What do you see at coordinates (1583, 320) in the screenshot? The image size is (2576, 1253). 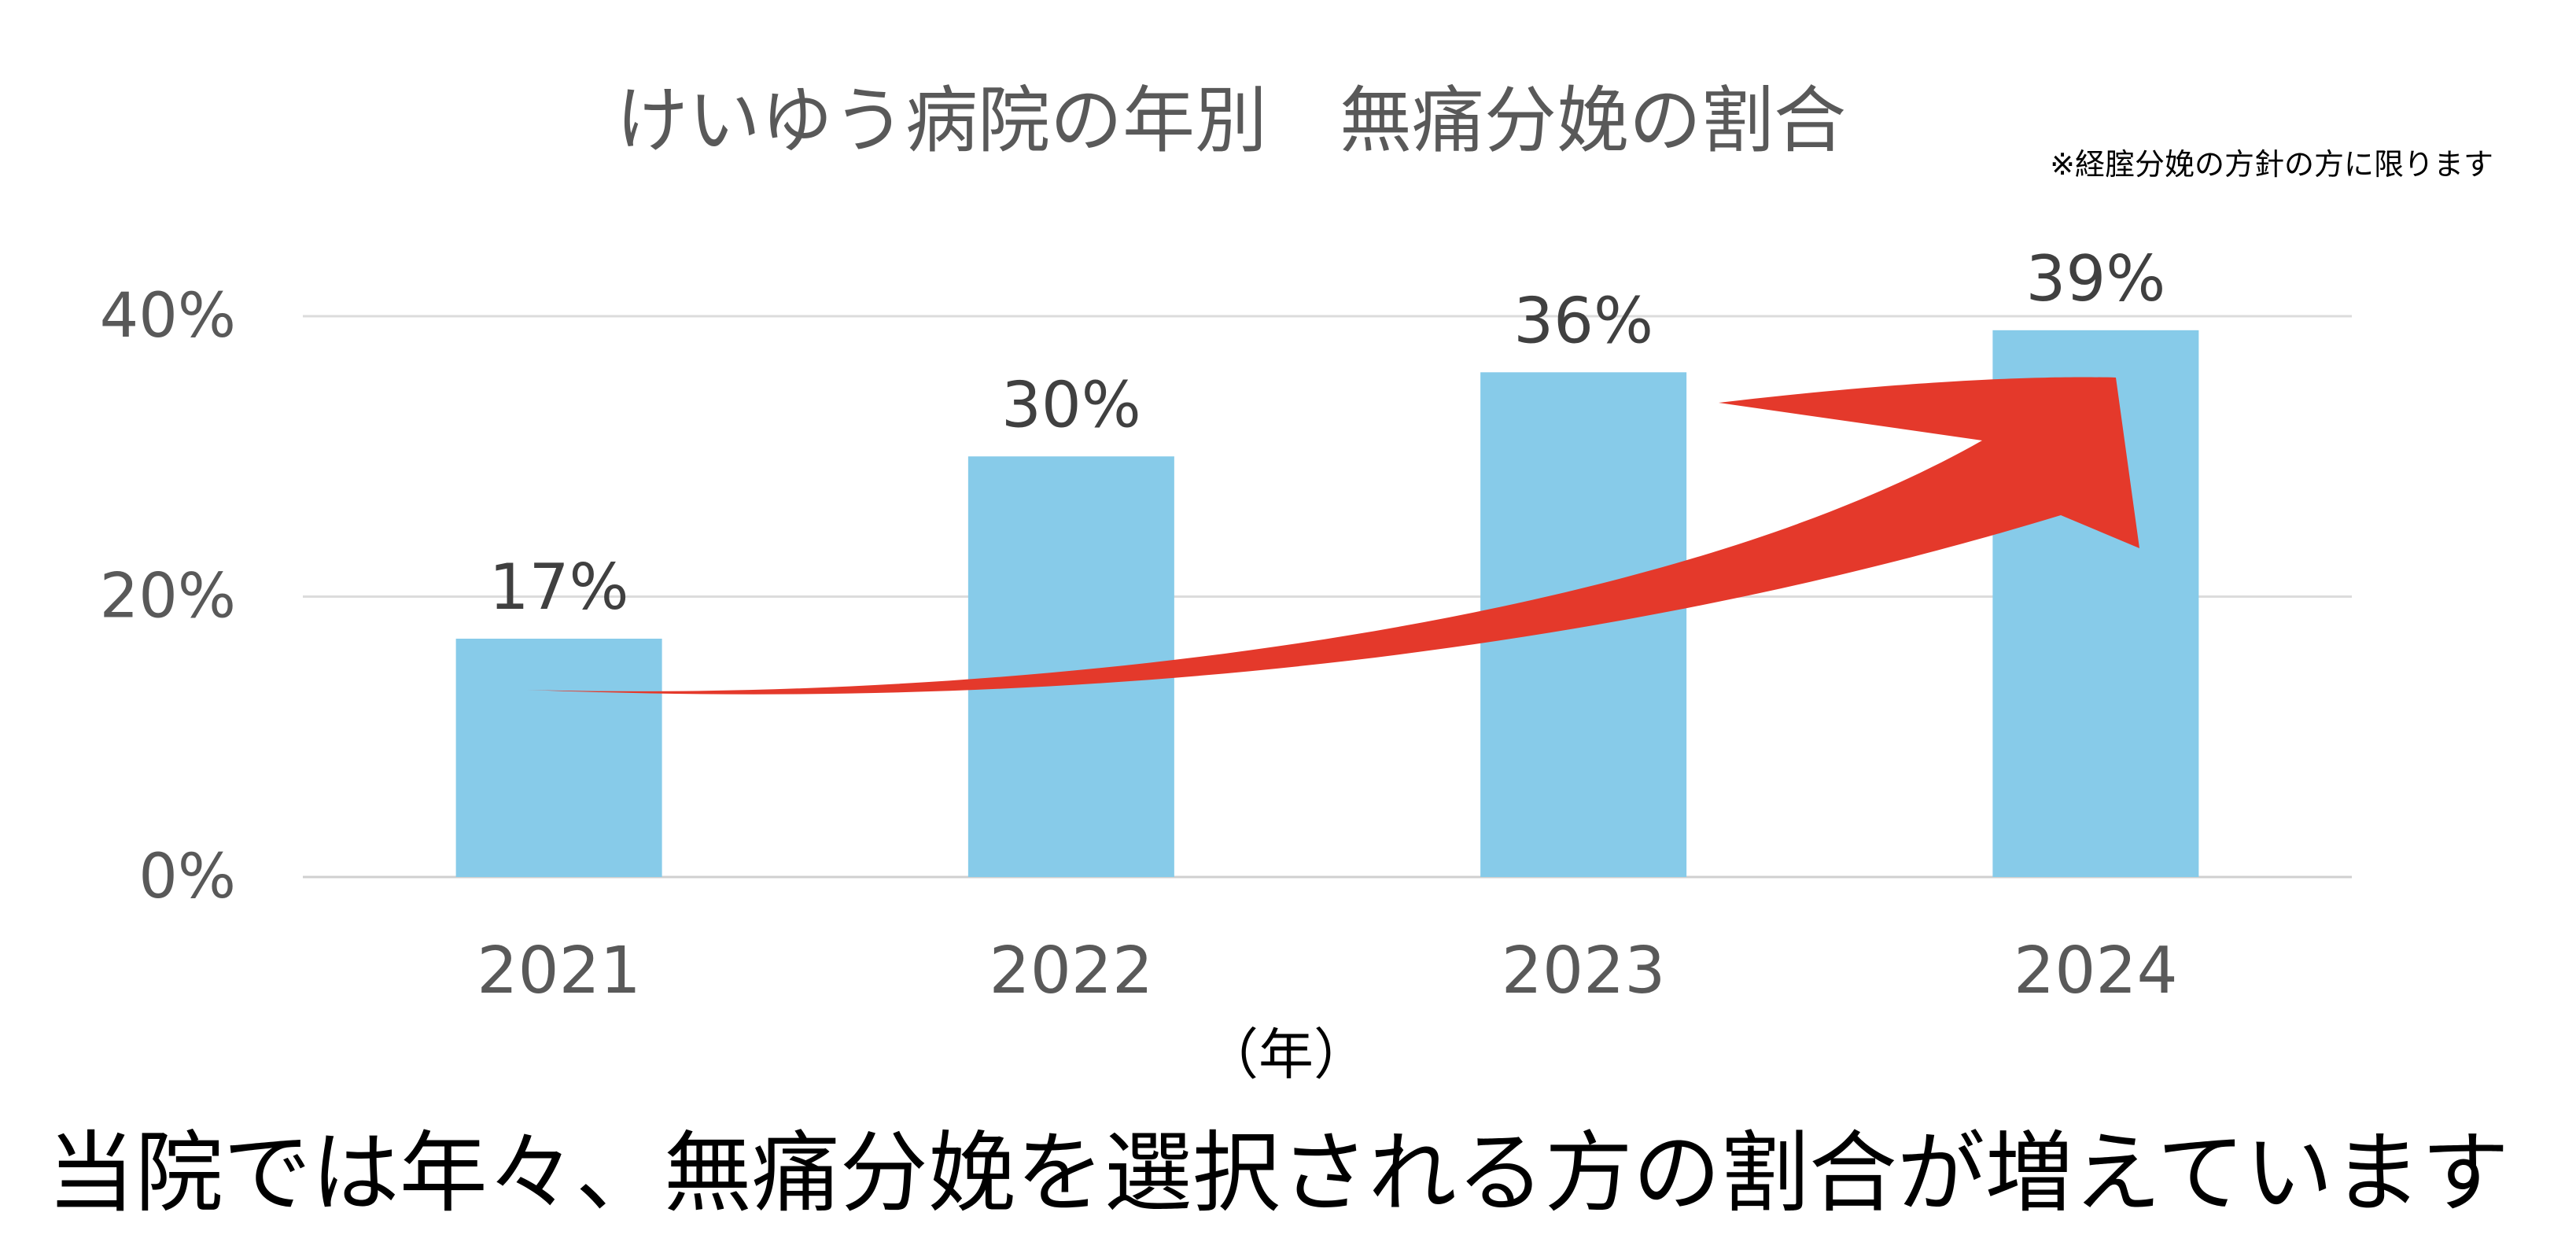 I see `data-label: 36%` at bounding box center [1583, 320].